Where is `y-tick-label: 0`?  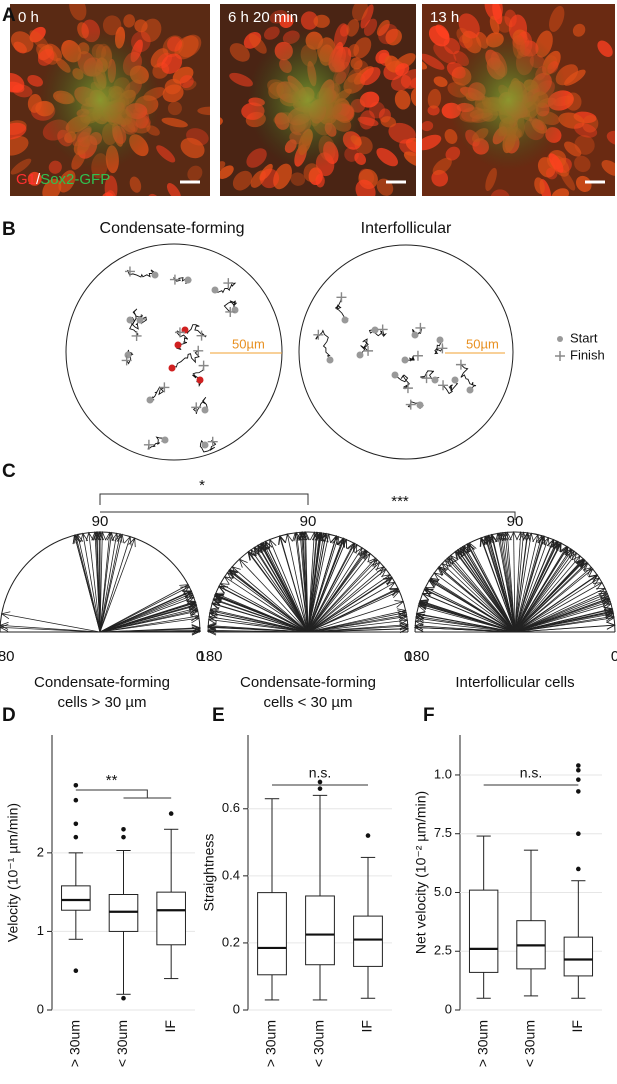
y-tick-label: 0 is located at coordinates (448, 1008).